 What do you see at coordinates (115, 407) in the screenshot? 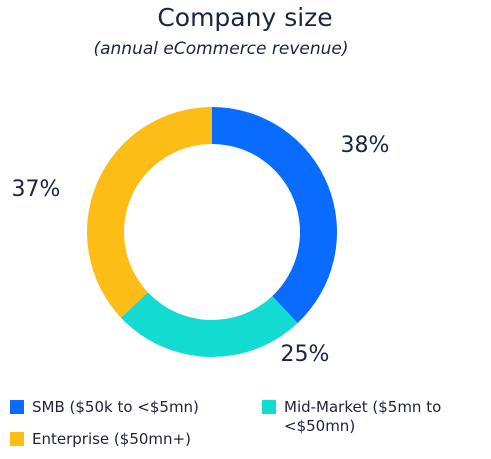
I see `legend-label: SMB ($50k to <$5mn)` at bounding box center [115, 407].